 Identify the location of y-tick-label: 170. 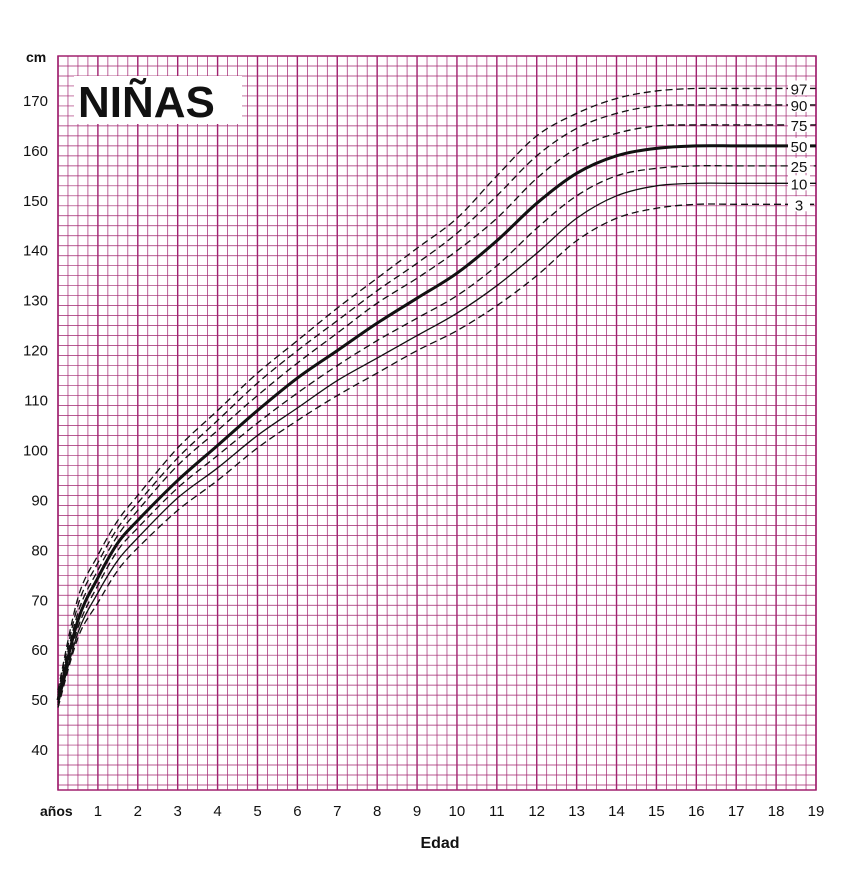
(35, 101).